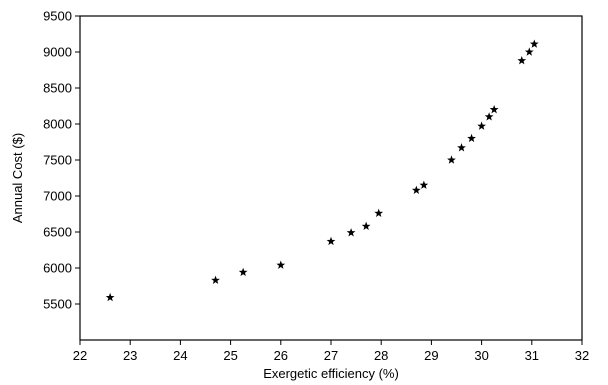 The width and height of the screenshot is (608, 385). Describe the element at coordinates (57, 124) in the screenshot. I see `y-tick-label: 8000` at that location.